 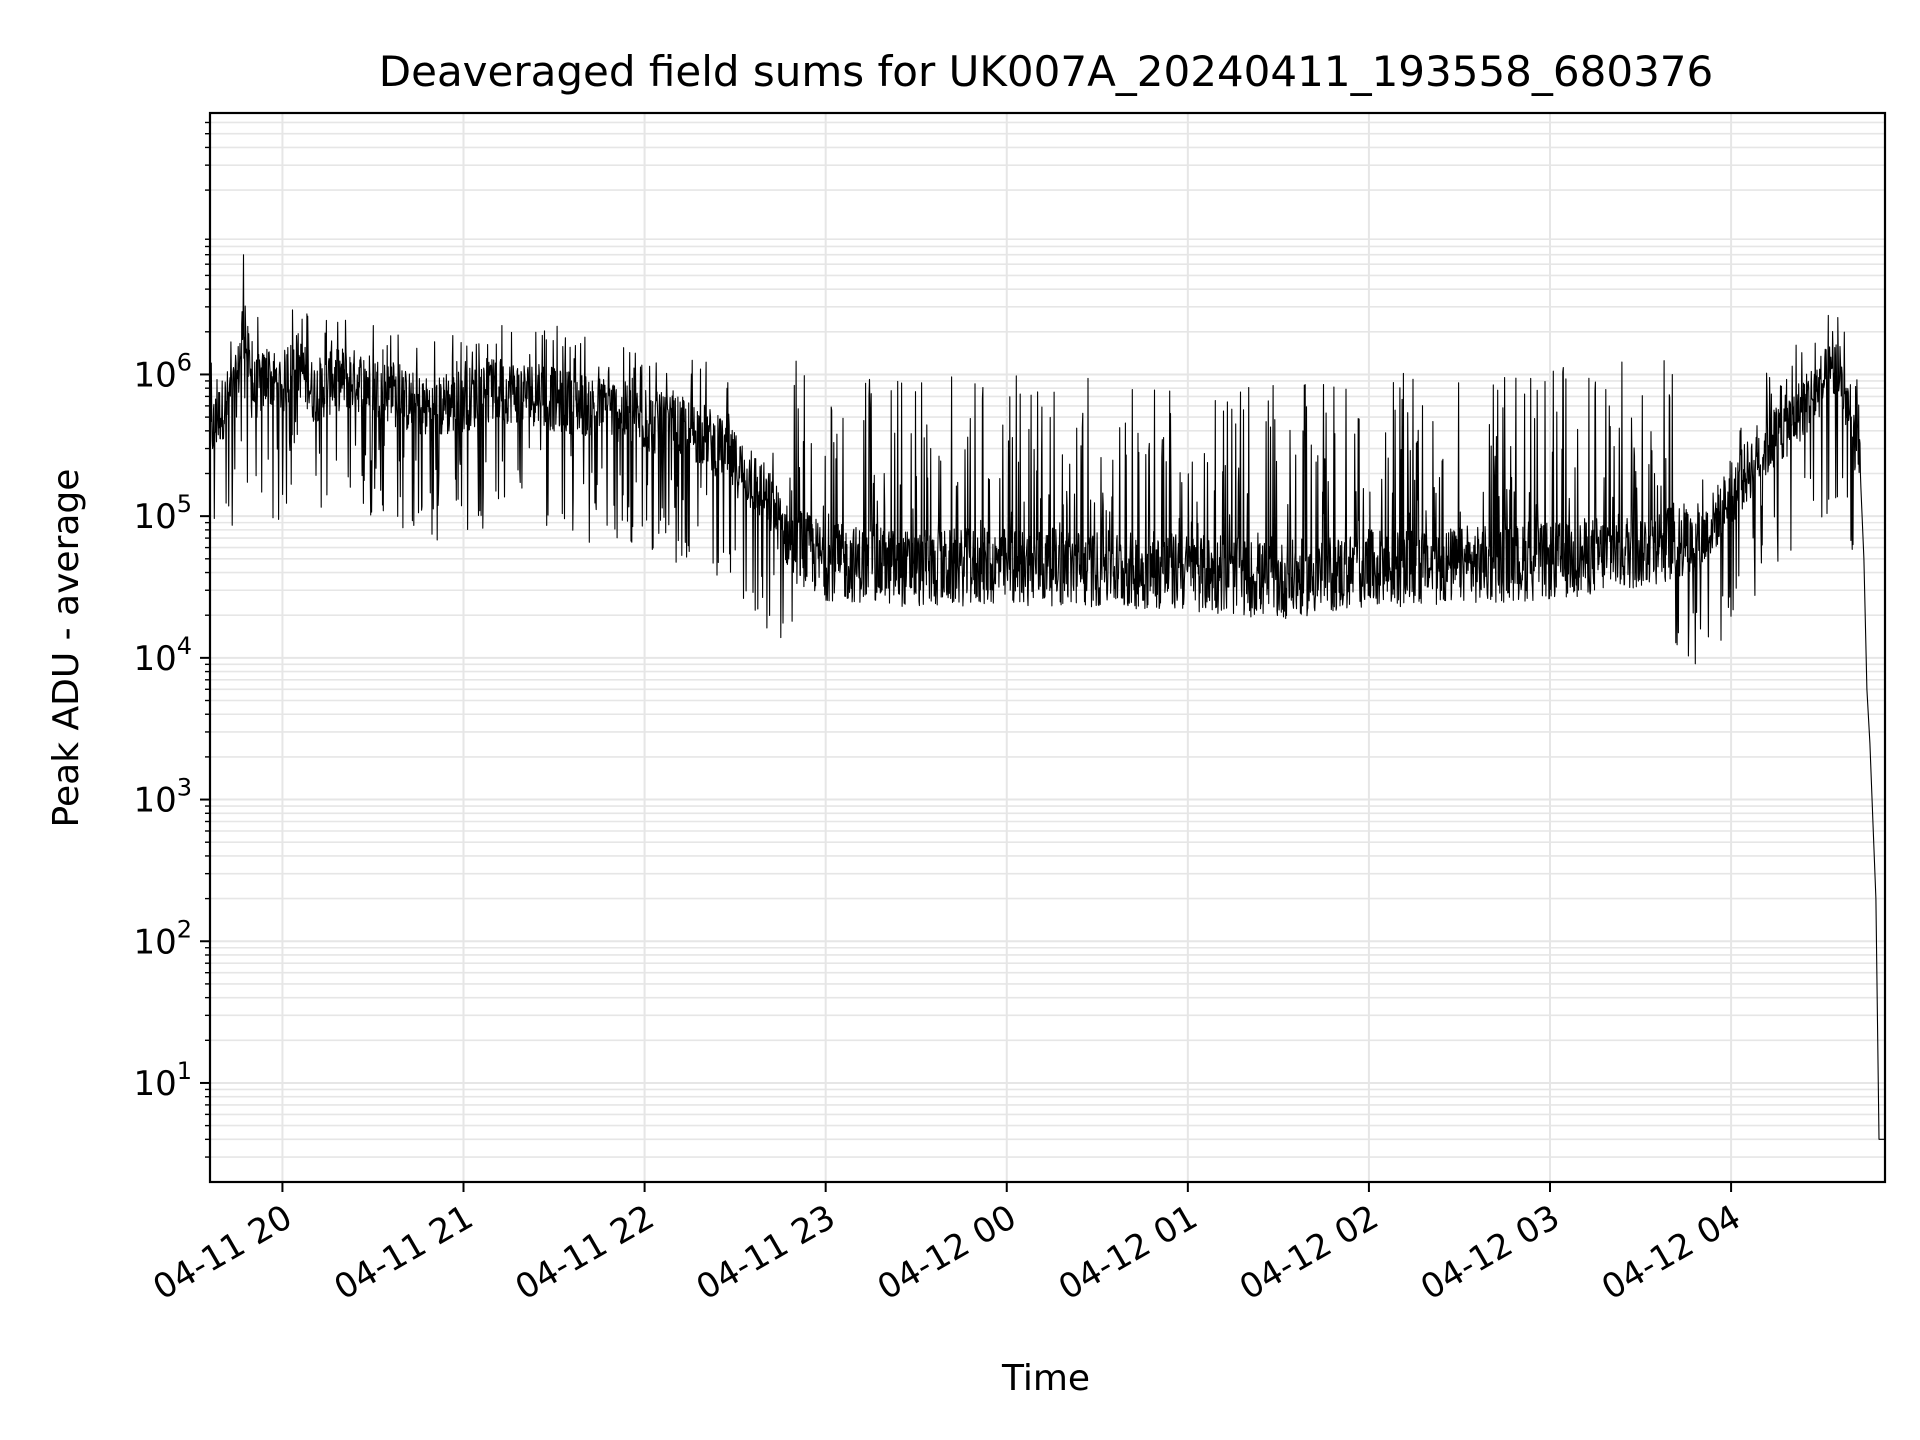 I want to click on y-tick-label: 10⁶, so click(x=162, y=371).